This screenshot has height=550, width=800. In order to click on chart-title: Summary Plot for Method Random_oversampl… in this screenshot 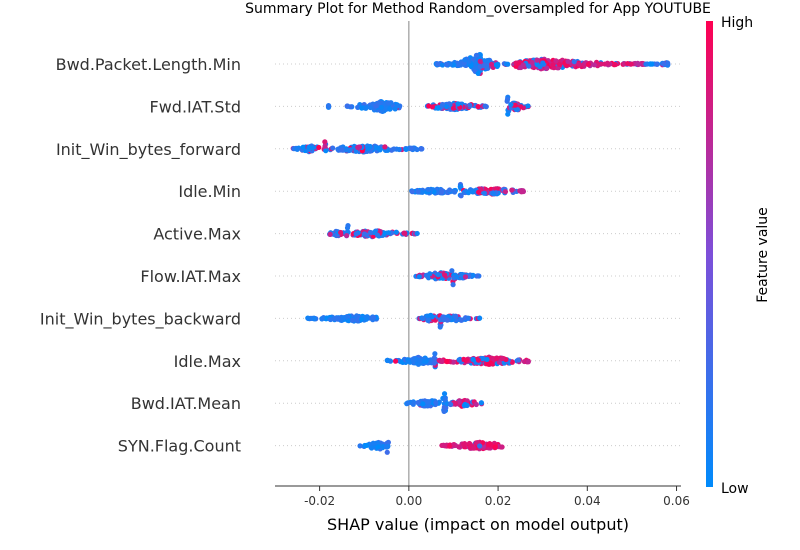, I will do `click(478, 9)`.